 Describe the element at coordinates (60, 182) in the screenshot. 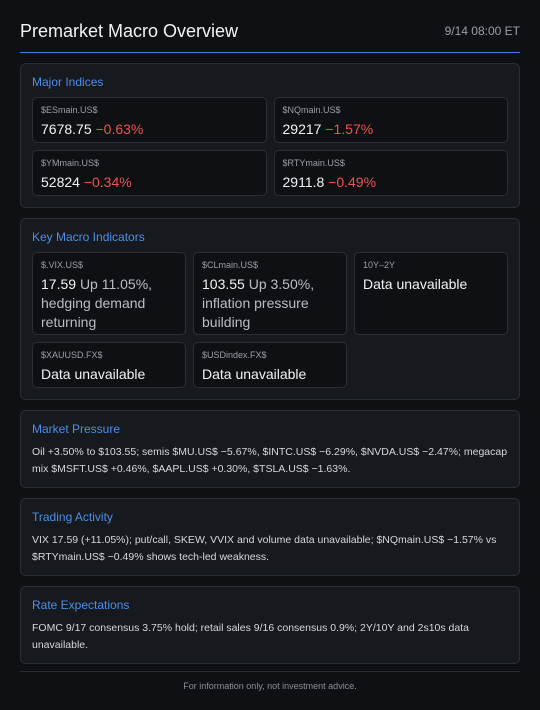

I see `price: 52824` at that location.